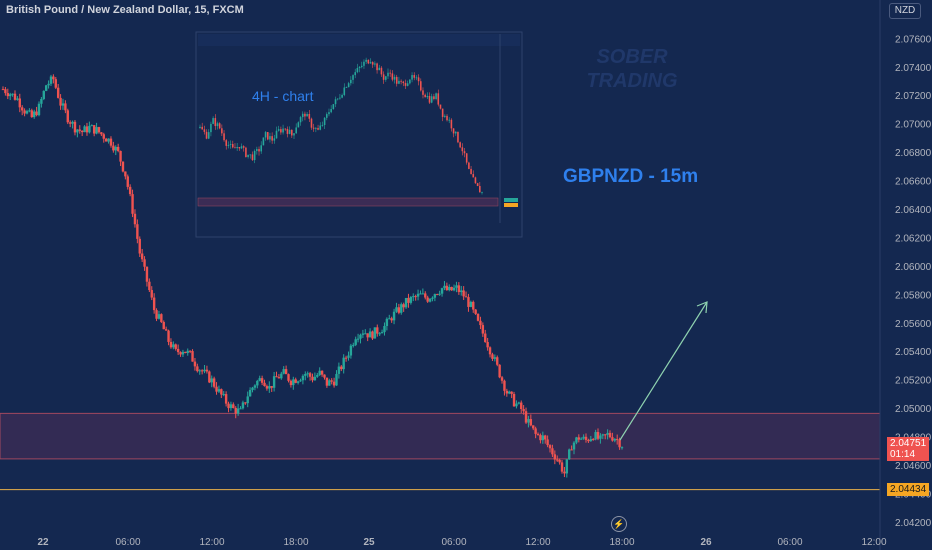  Describe the element at coordinates (913, 96) in the screenshot. I see `y-tick-label: 2.07200` at that location.